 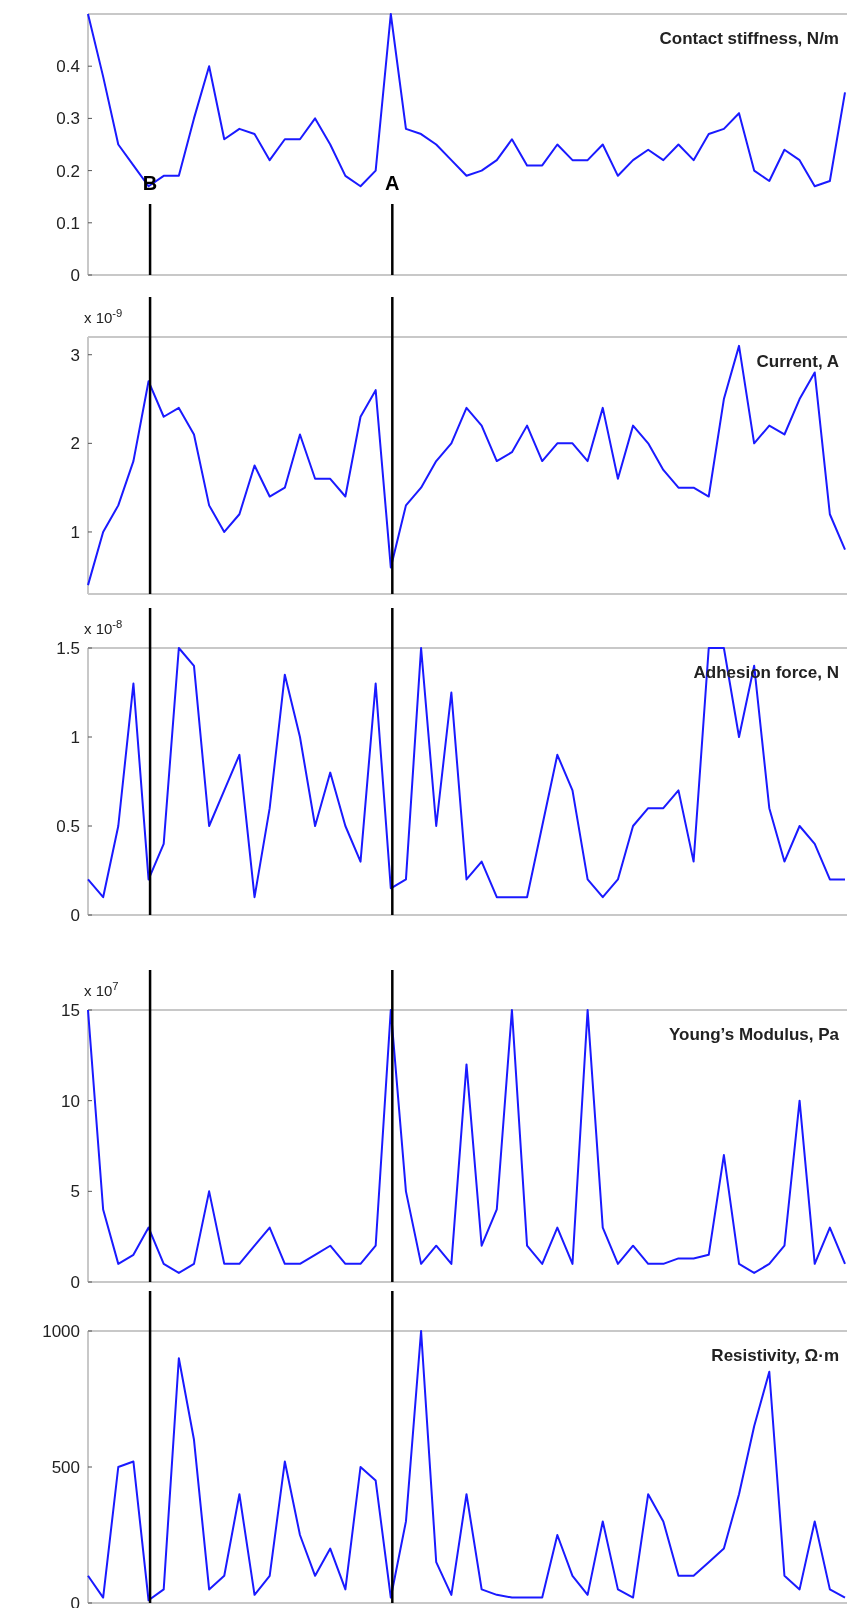 What do you see at coordinates (68, 119) in the screenshot?
I see `y-tick-label: 0.3` at bounding box center [68, 119].